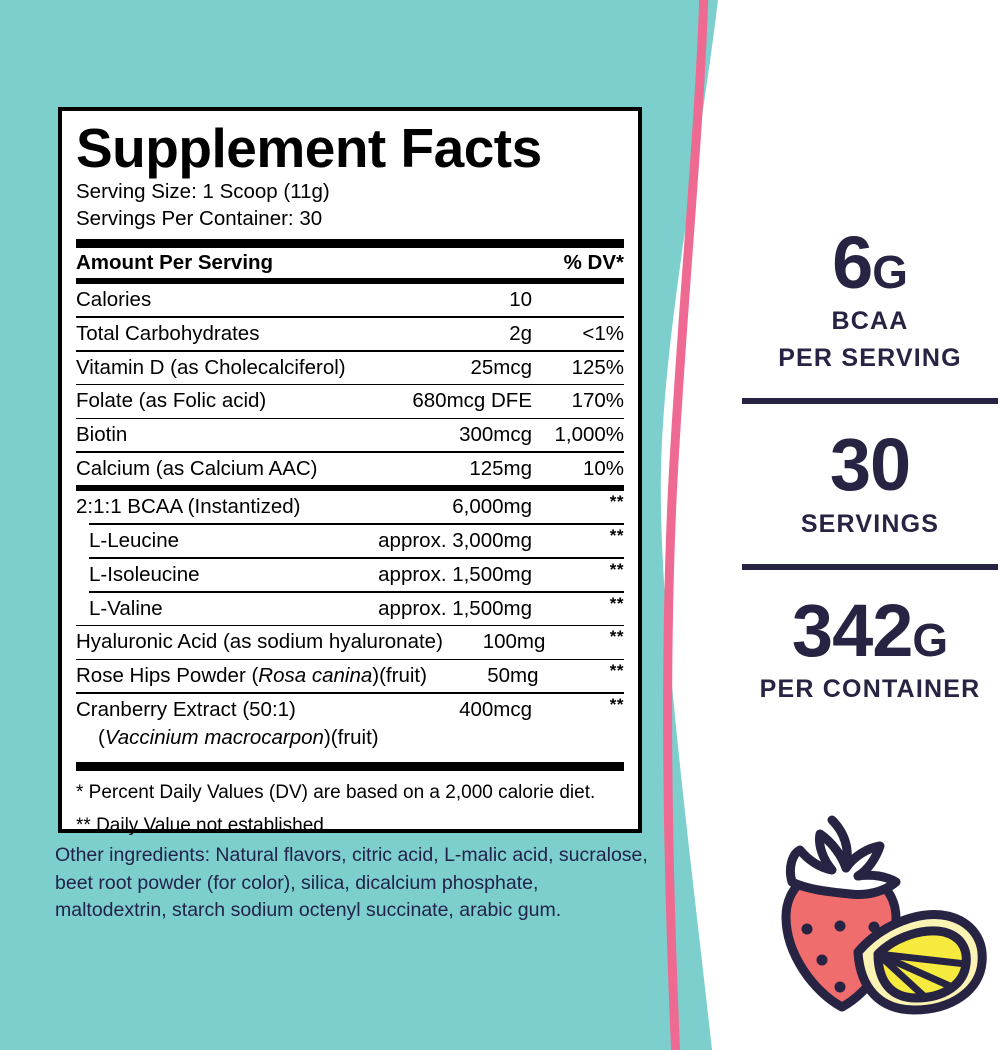 This screenshot has height=1050, width=1000. I want to click on row-name: L-Isoleucine, so click(144, 574).